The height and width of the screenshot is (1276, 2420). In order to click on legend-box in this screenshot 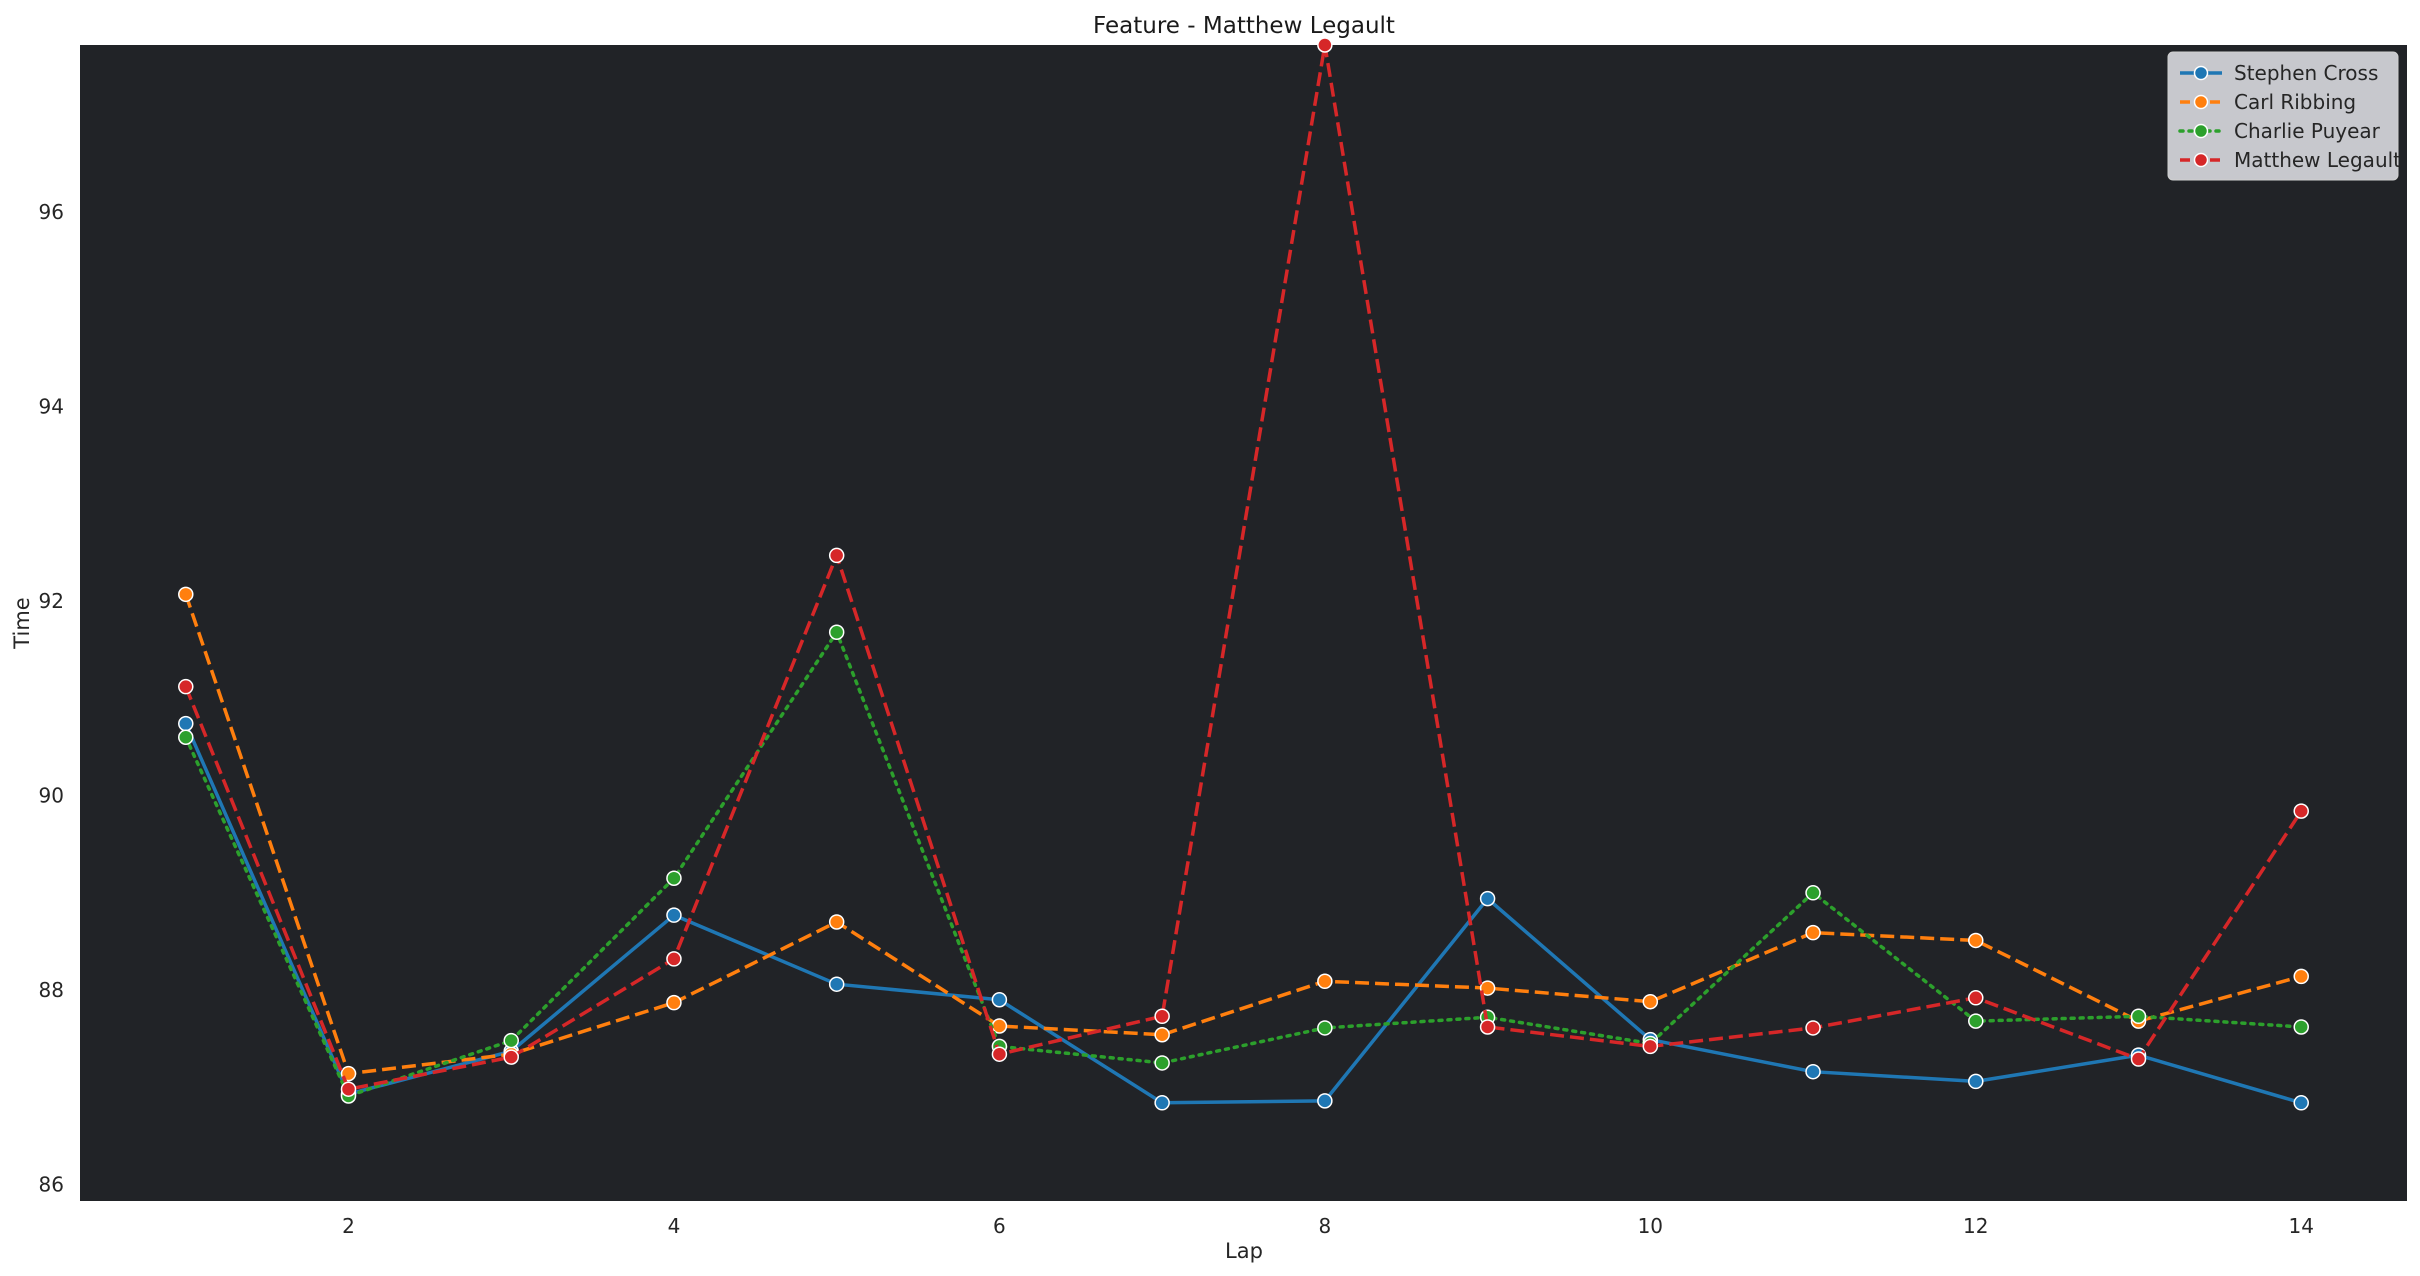, I will do `click(2283, 116)`.